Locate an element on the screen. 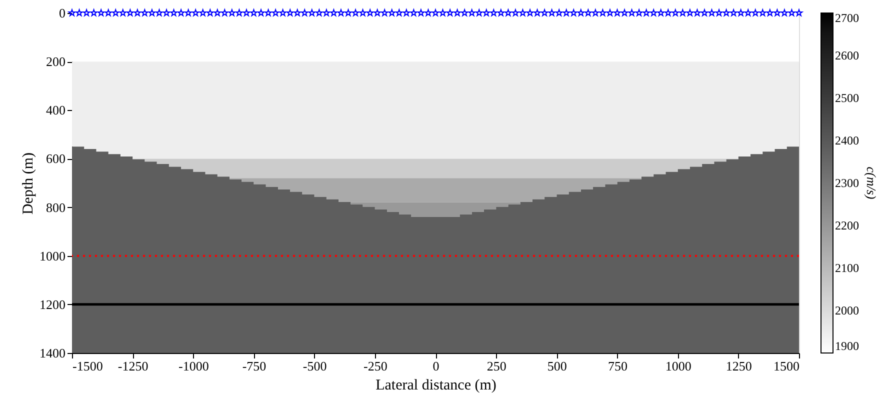 This screenshot has height=408, width=890. color-bar-label: 2500 is located at coordinates (847, 98).